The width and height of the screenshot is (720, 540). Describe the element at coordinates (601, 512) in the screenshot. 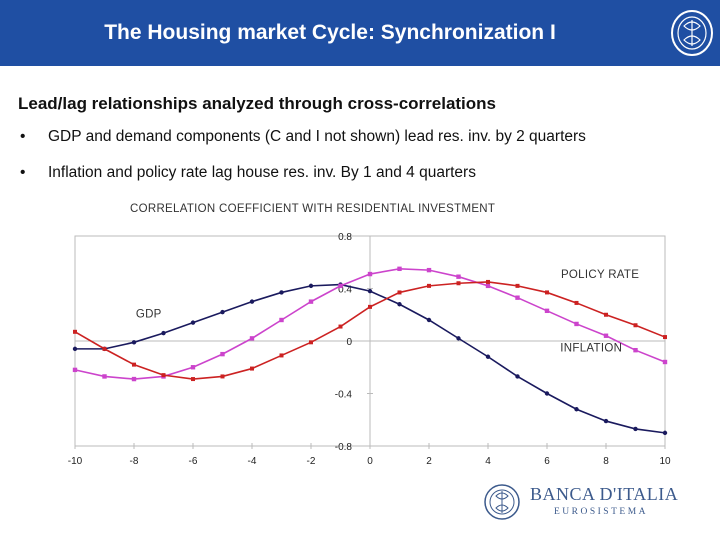

I see `logo-subtitle: EUROSISTEMA` at that location.